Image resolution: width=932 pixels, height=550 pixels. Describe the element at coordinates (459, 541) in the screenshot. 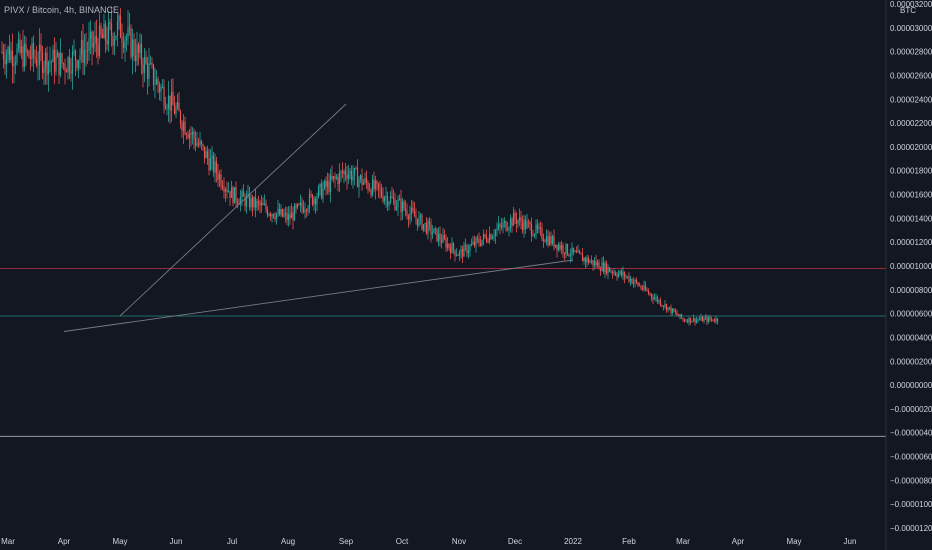

I see `x-tick-label: Nov` at that location.